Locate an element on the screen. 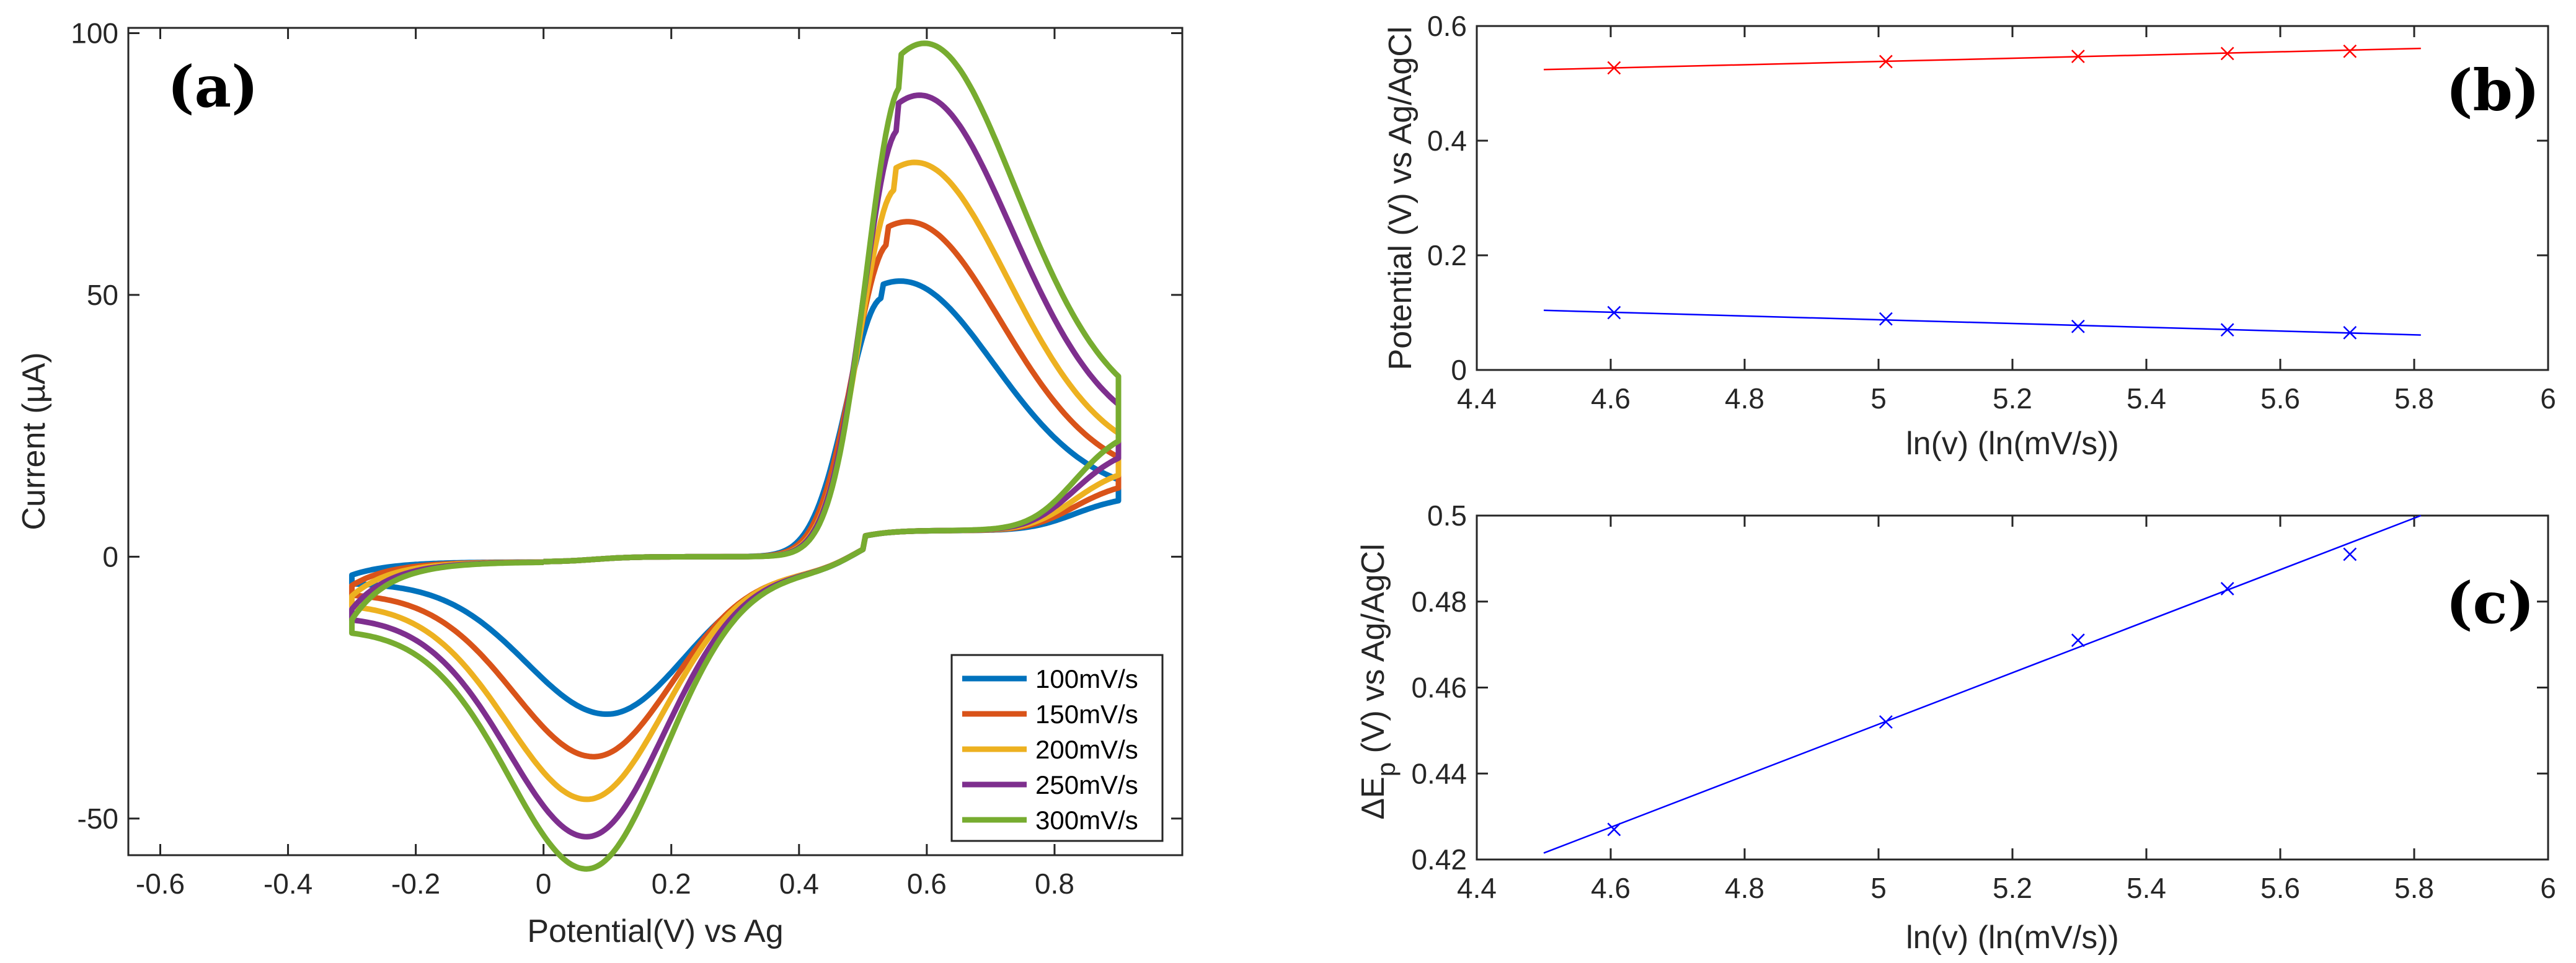 This screenshot has width=2576, height=963. fit-line-delta_Ep is located at coordinates (1983, 684).